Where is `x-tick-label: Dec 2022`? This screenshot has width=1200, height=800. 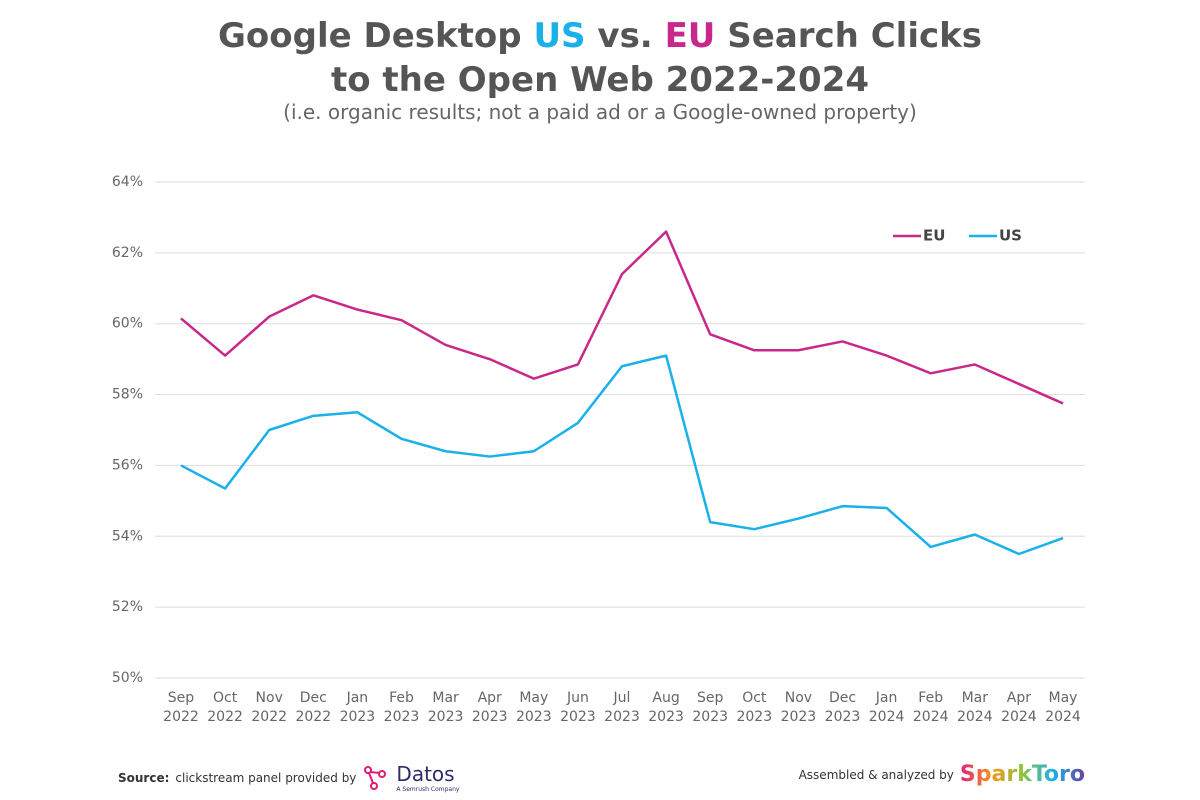 x-tick-label: Dec 2022 is located at coordinates (313, 707).